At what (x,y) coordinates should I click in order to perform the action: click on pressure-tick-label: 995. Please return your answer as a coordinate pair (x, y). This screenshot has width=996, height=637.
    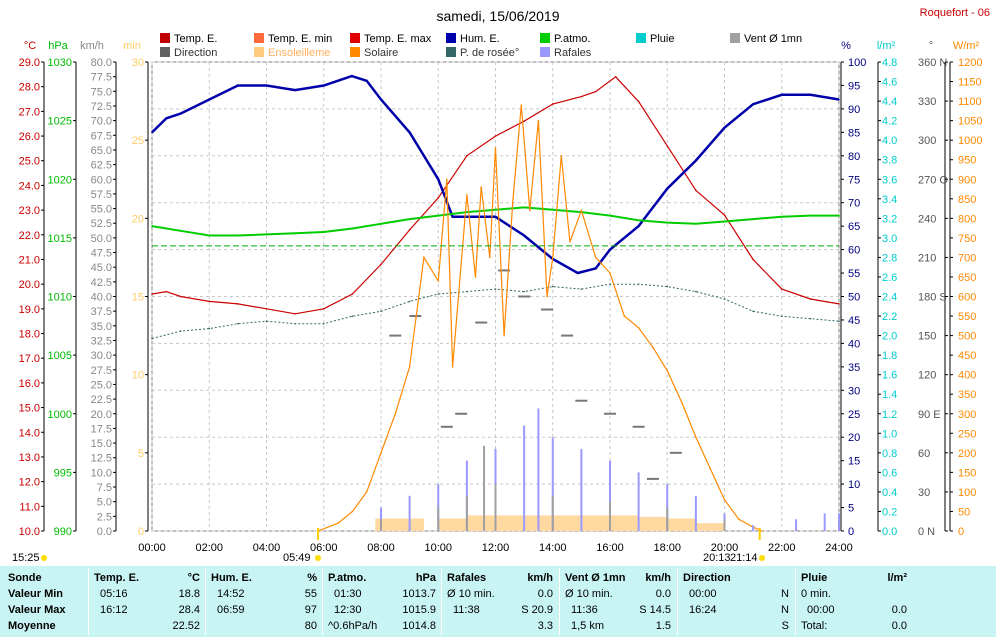
    Looking at the image, I should click on (63, 473).